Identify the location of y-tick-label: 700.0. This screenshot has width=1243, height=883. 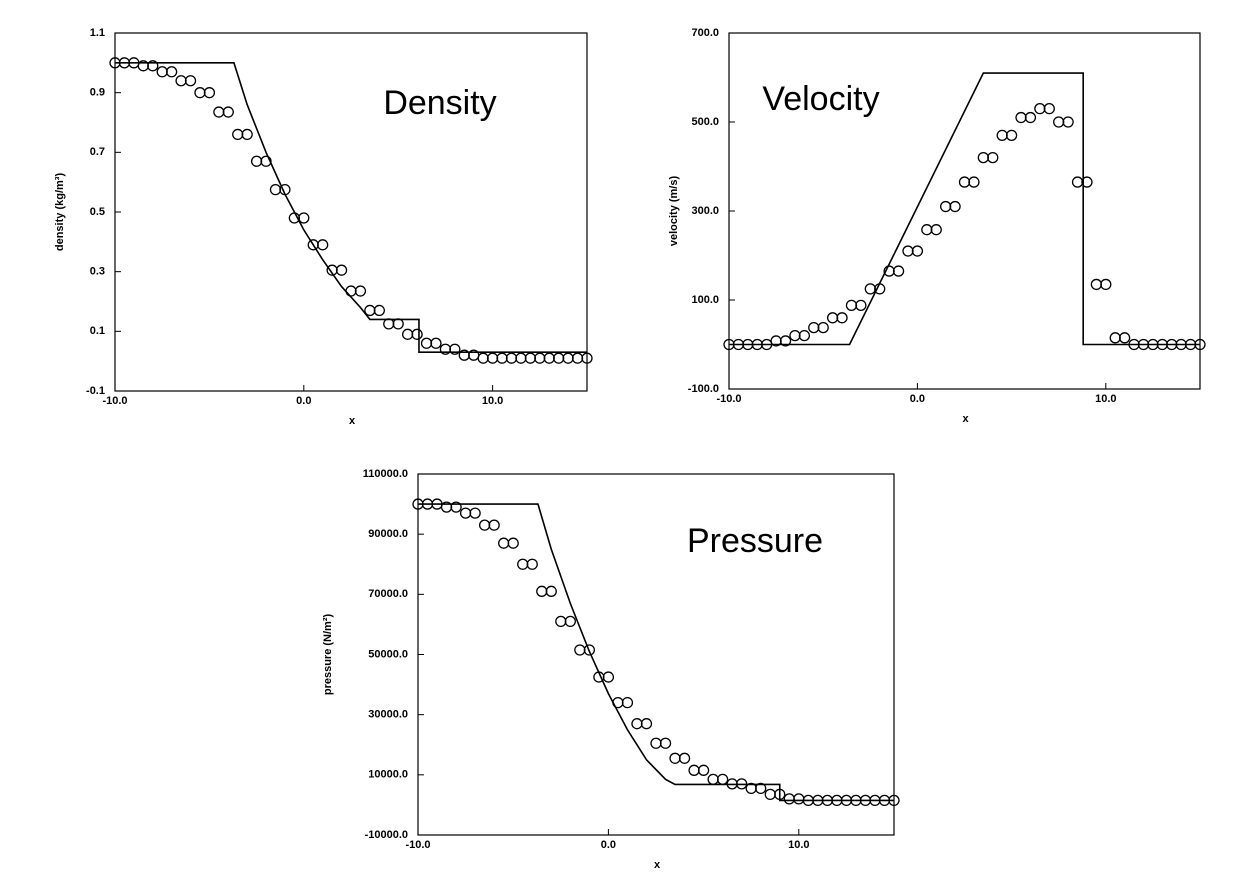
(705, 33).